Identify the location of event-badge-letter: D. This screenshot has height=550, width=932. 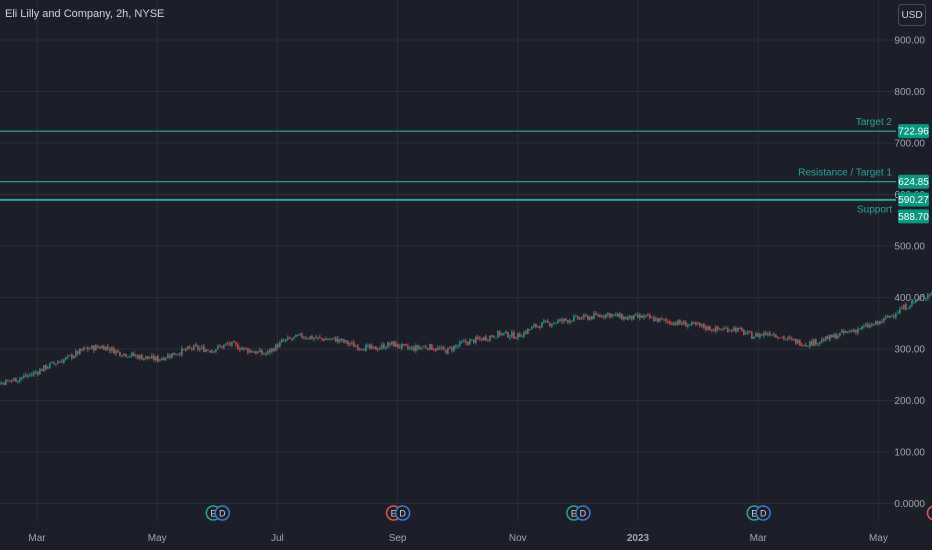
(763, 514).